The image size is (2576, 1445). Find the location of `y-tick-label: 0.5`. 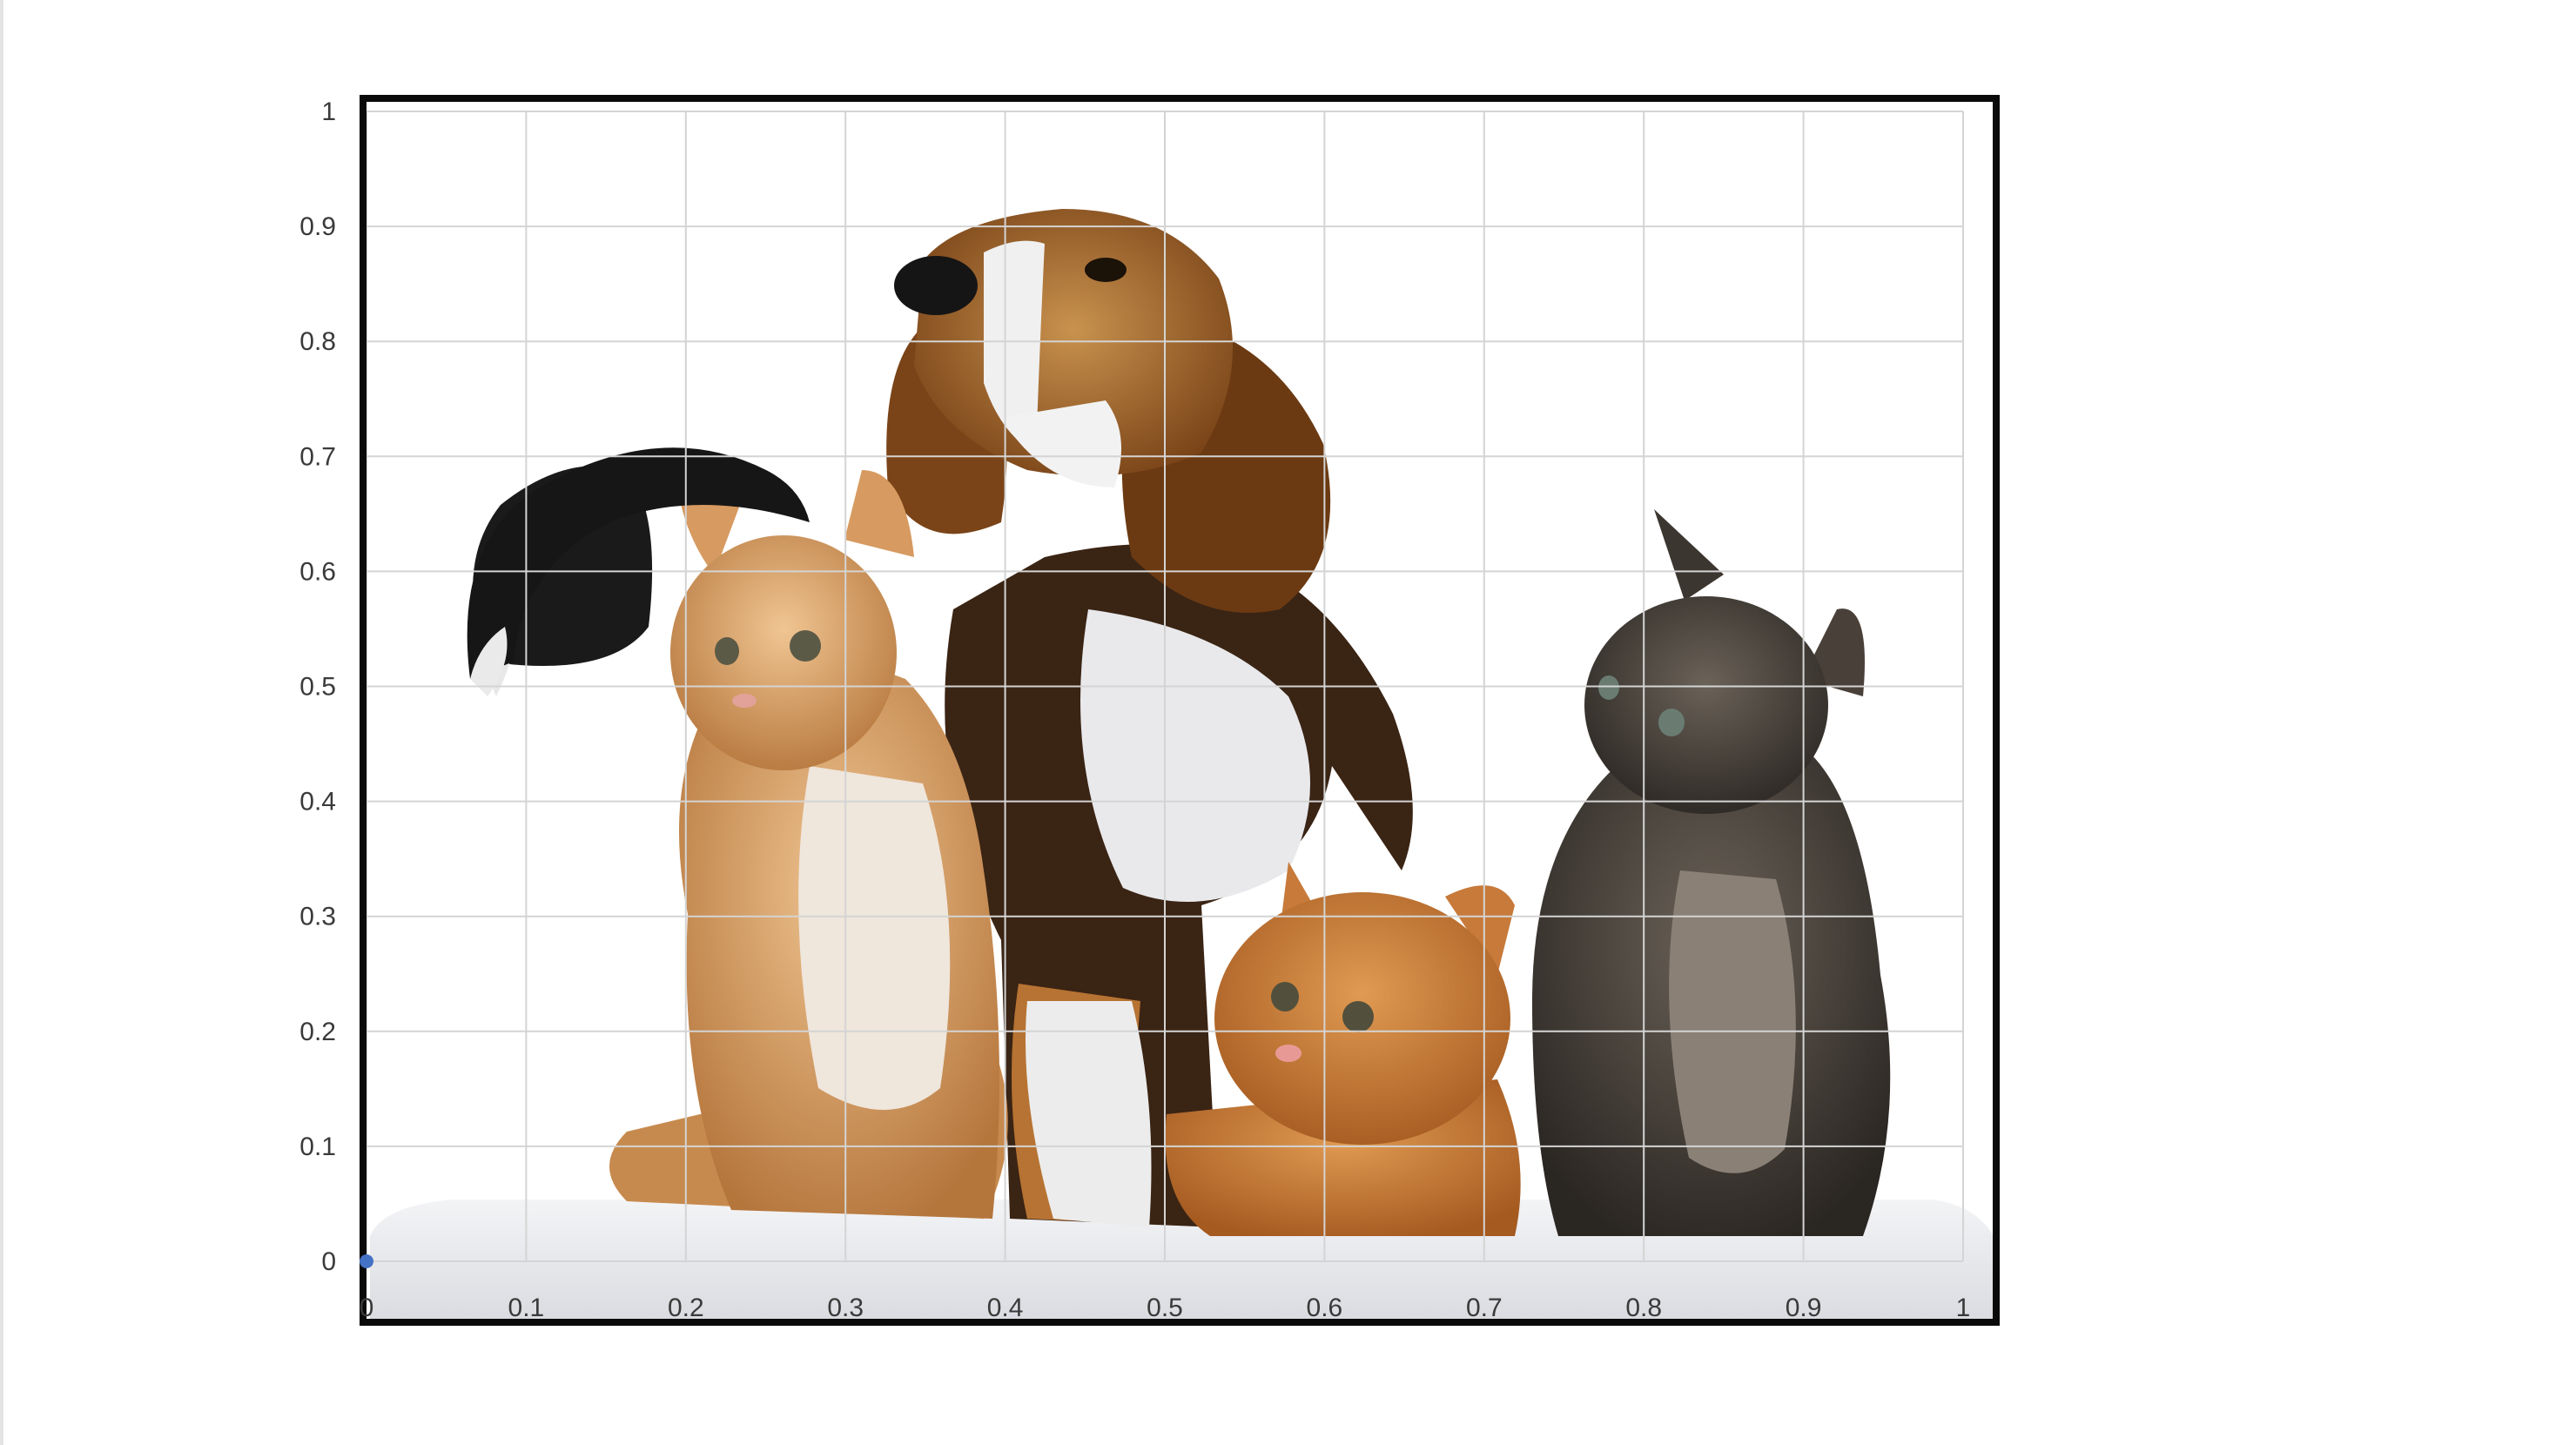

y-tick-label: 0.5 is located at coordinates (317, 688).